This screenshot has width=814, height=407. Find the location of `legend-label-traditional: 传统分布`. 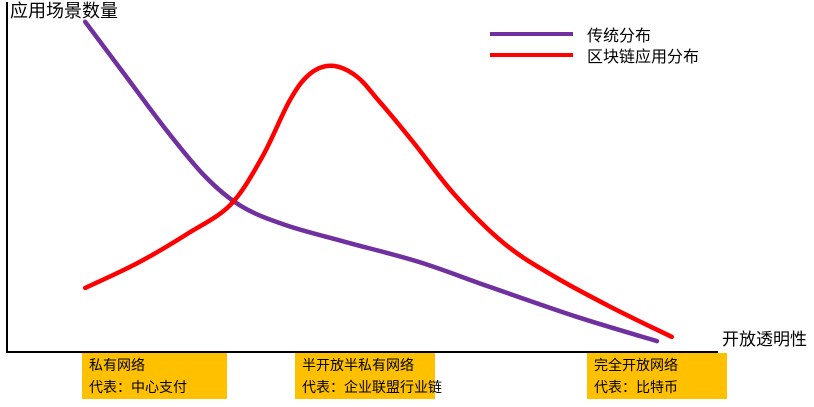

legend-label-traditional: 传统分布 is located at coordinates (619, 35).